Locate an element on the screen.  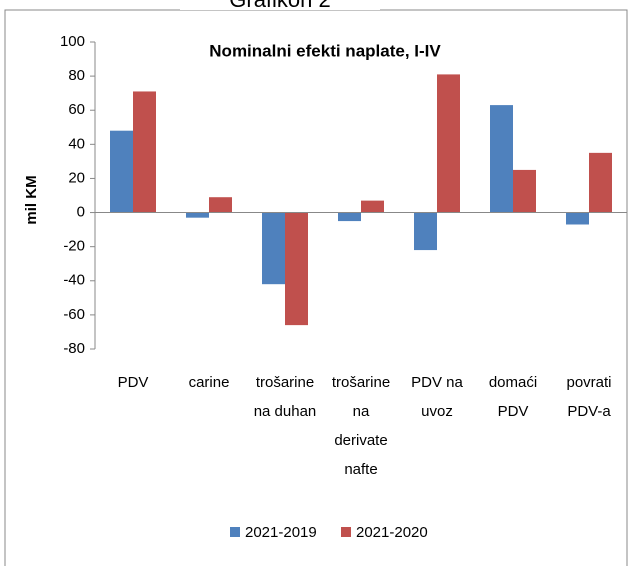
y-tick-label: -60 is located at coordinates (74, 314).